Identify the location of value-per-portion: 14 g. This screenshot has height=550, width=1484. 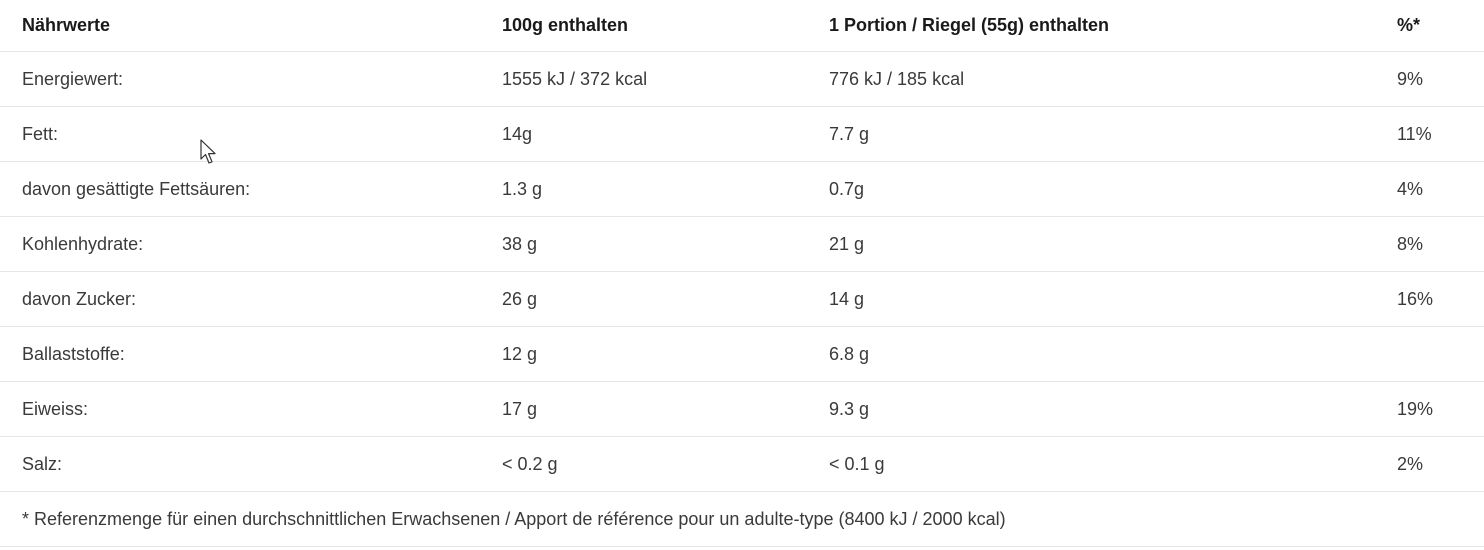
(847, 298).